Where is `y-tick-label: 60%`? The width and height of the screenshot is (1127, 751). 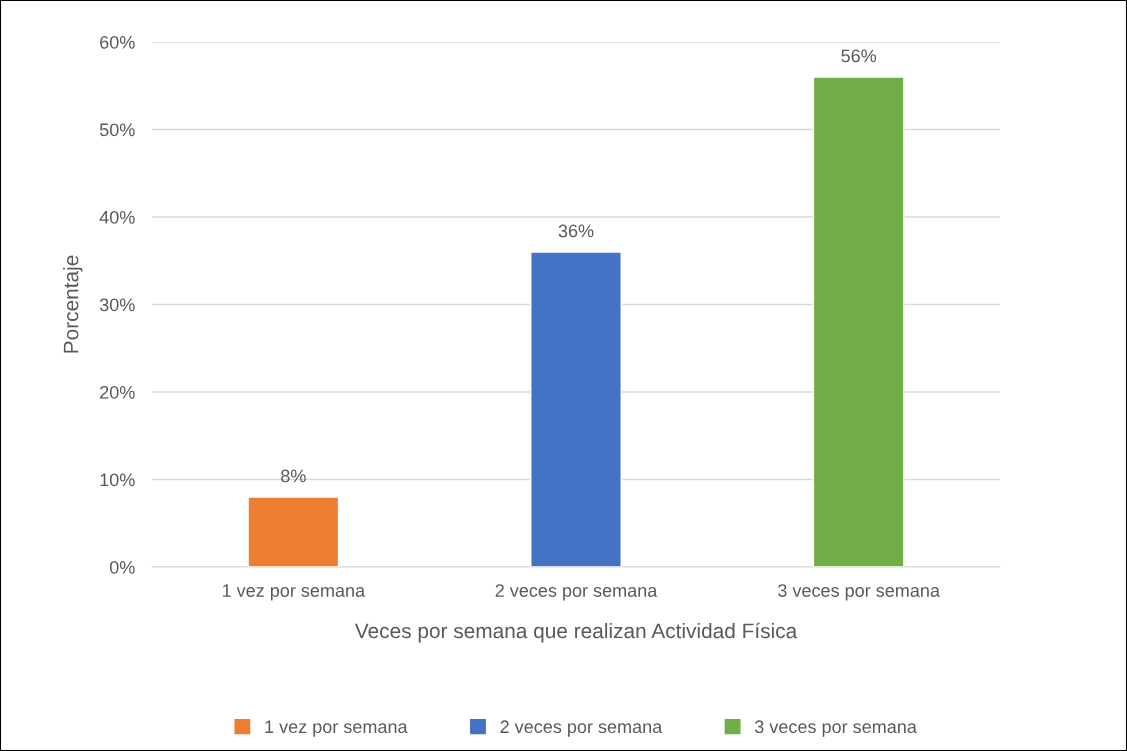 y-tick-label: 60% is located at coordinates (117, 42).